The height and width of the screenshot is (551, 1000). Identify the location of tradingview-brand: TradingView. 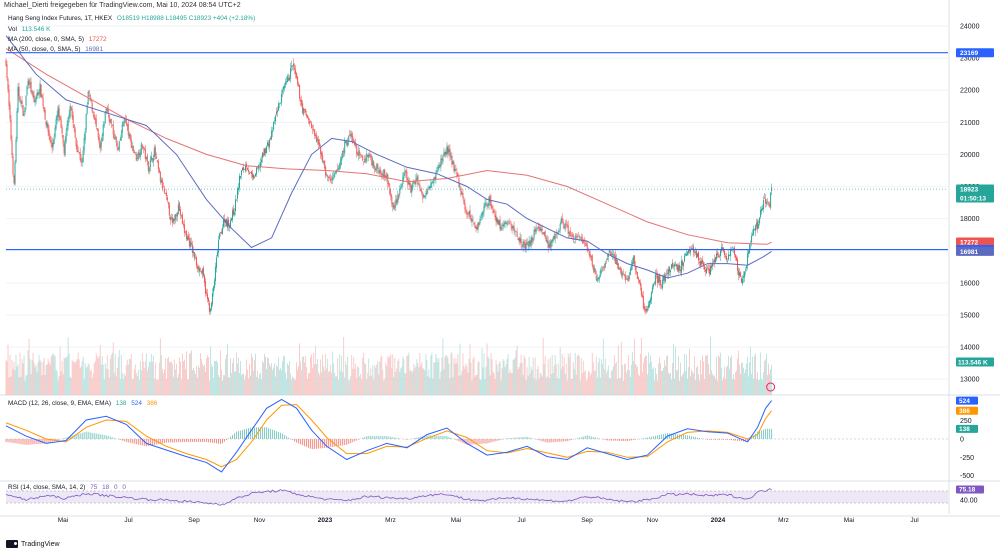
(33, 544).